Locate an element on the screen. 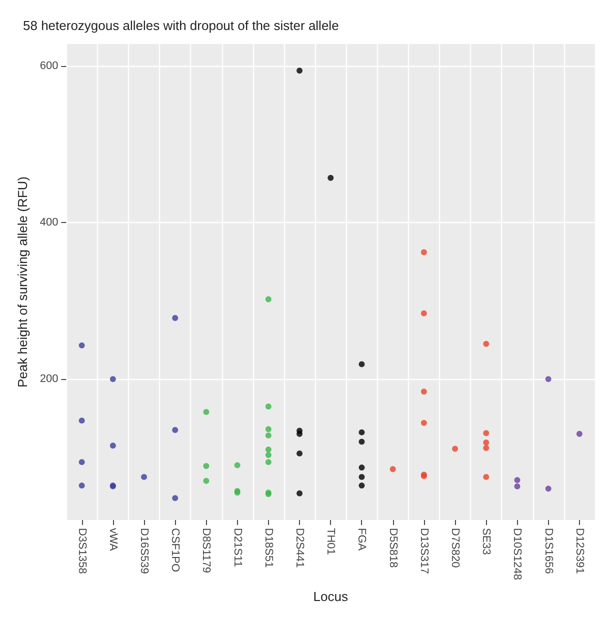 The height and width of the screenshot is (618, 611). x-tick-label: D1S1656 is located at coordinates (548, 551).